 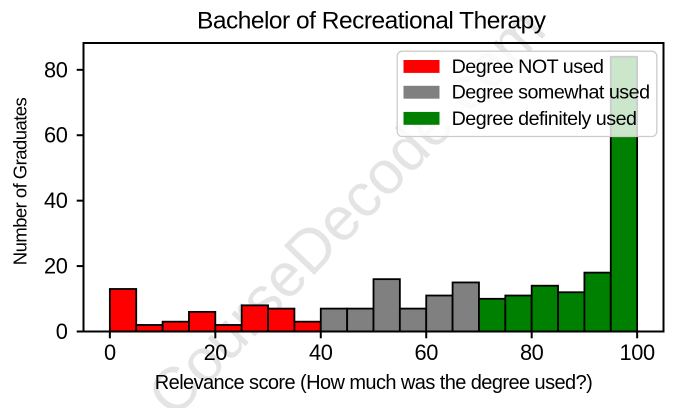 I want to click on svg-text: Number of Graduates, so click(x=20, y=181).